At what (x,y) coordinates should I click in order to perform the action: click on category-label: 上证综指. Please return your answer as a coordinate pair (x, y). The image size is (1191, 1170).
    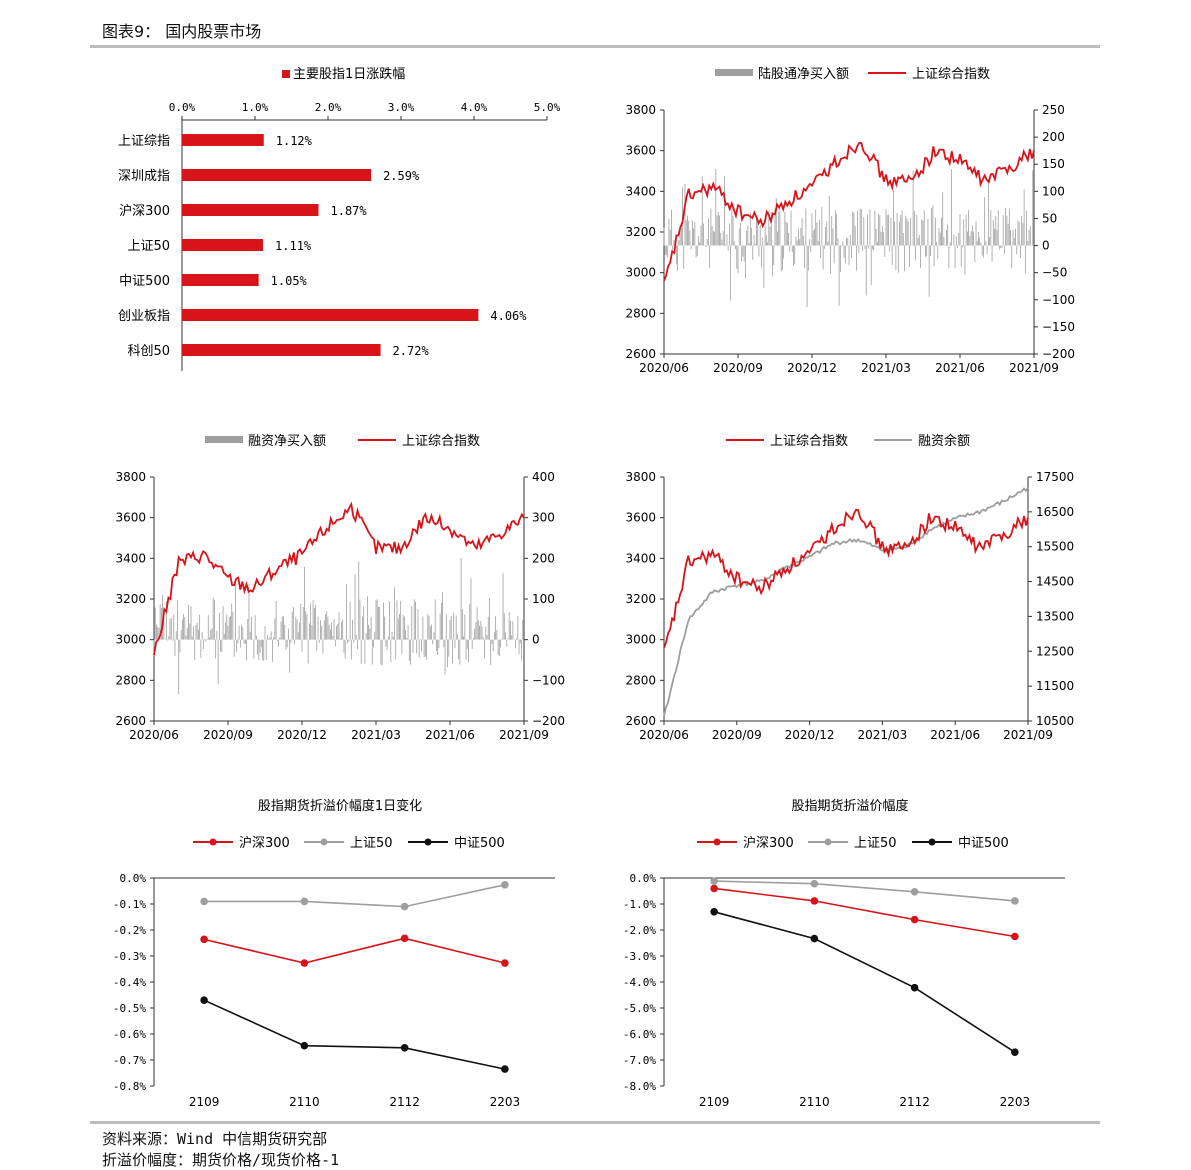
    Looking at the image, I should click on (144, 141).